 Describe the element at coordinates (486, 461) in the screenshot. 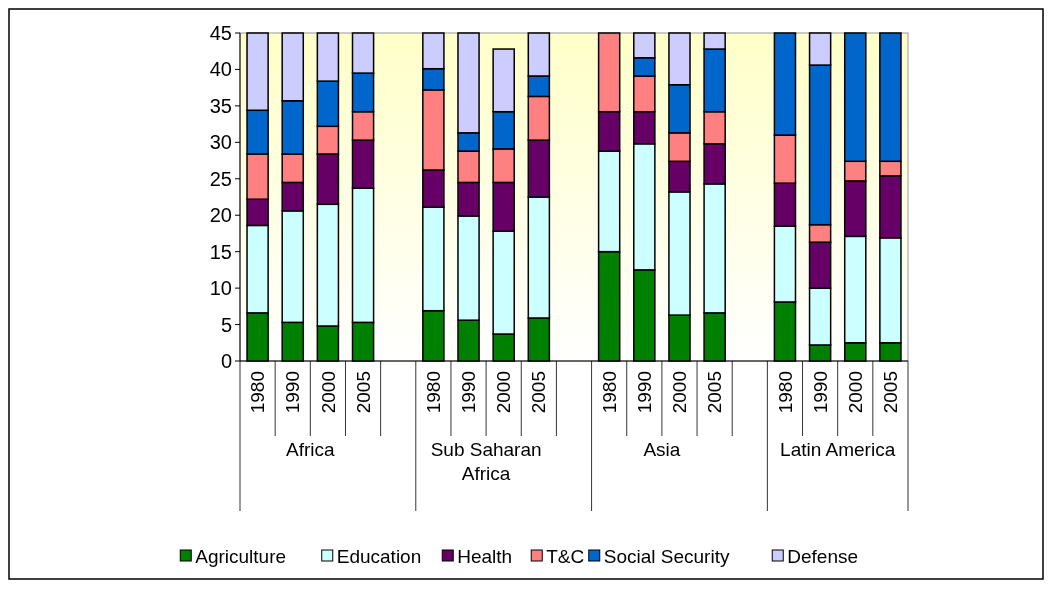

I see `text: Sub Saharan Africa` at that location.